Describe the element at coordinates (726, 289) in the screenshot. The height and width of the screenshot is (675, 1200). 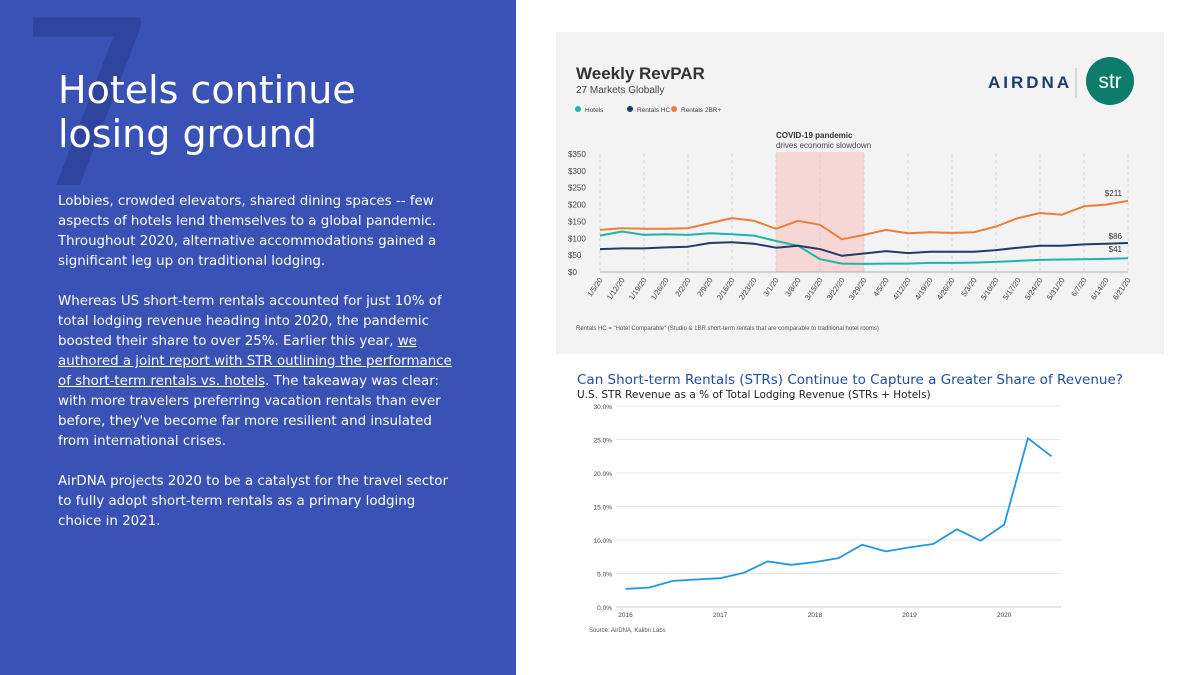
I see `x-tick-label: 2/16/20` at that location.